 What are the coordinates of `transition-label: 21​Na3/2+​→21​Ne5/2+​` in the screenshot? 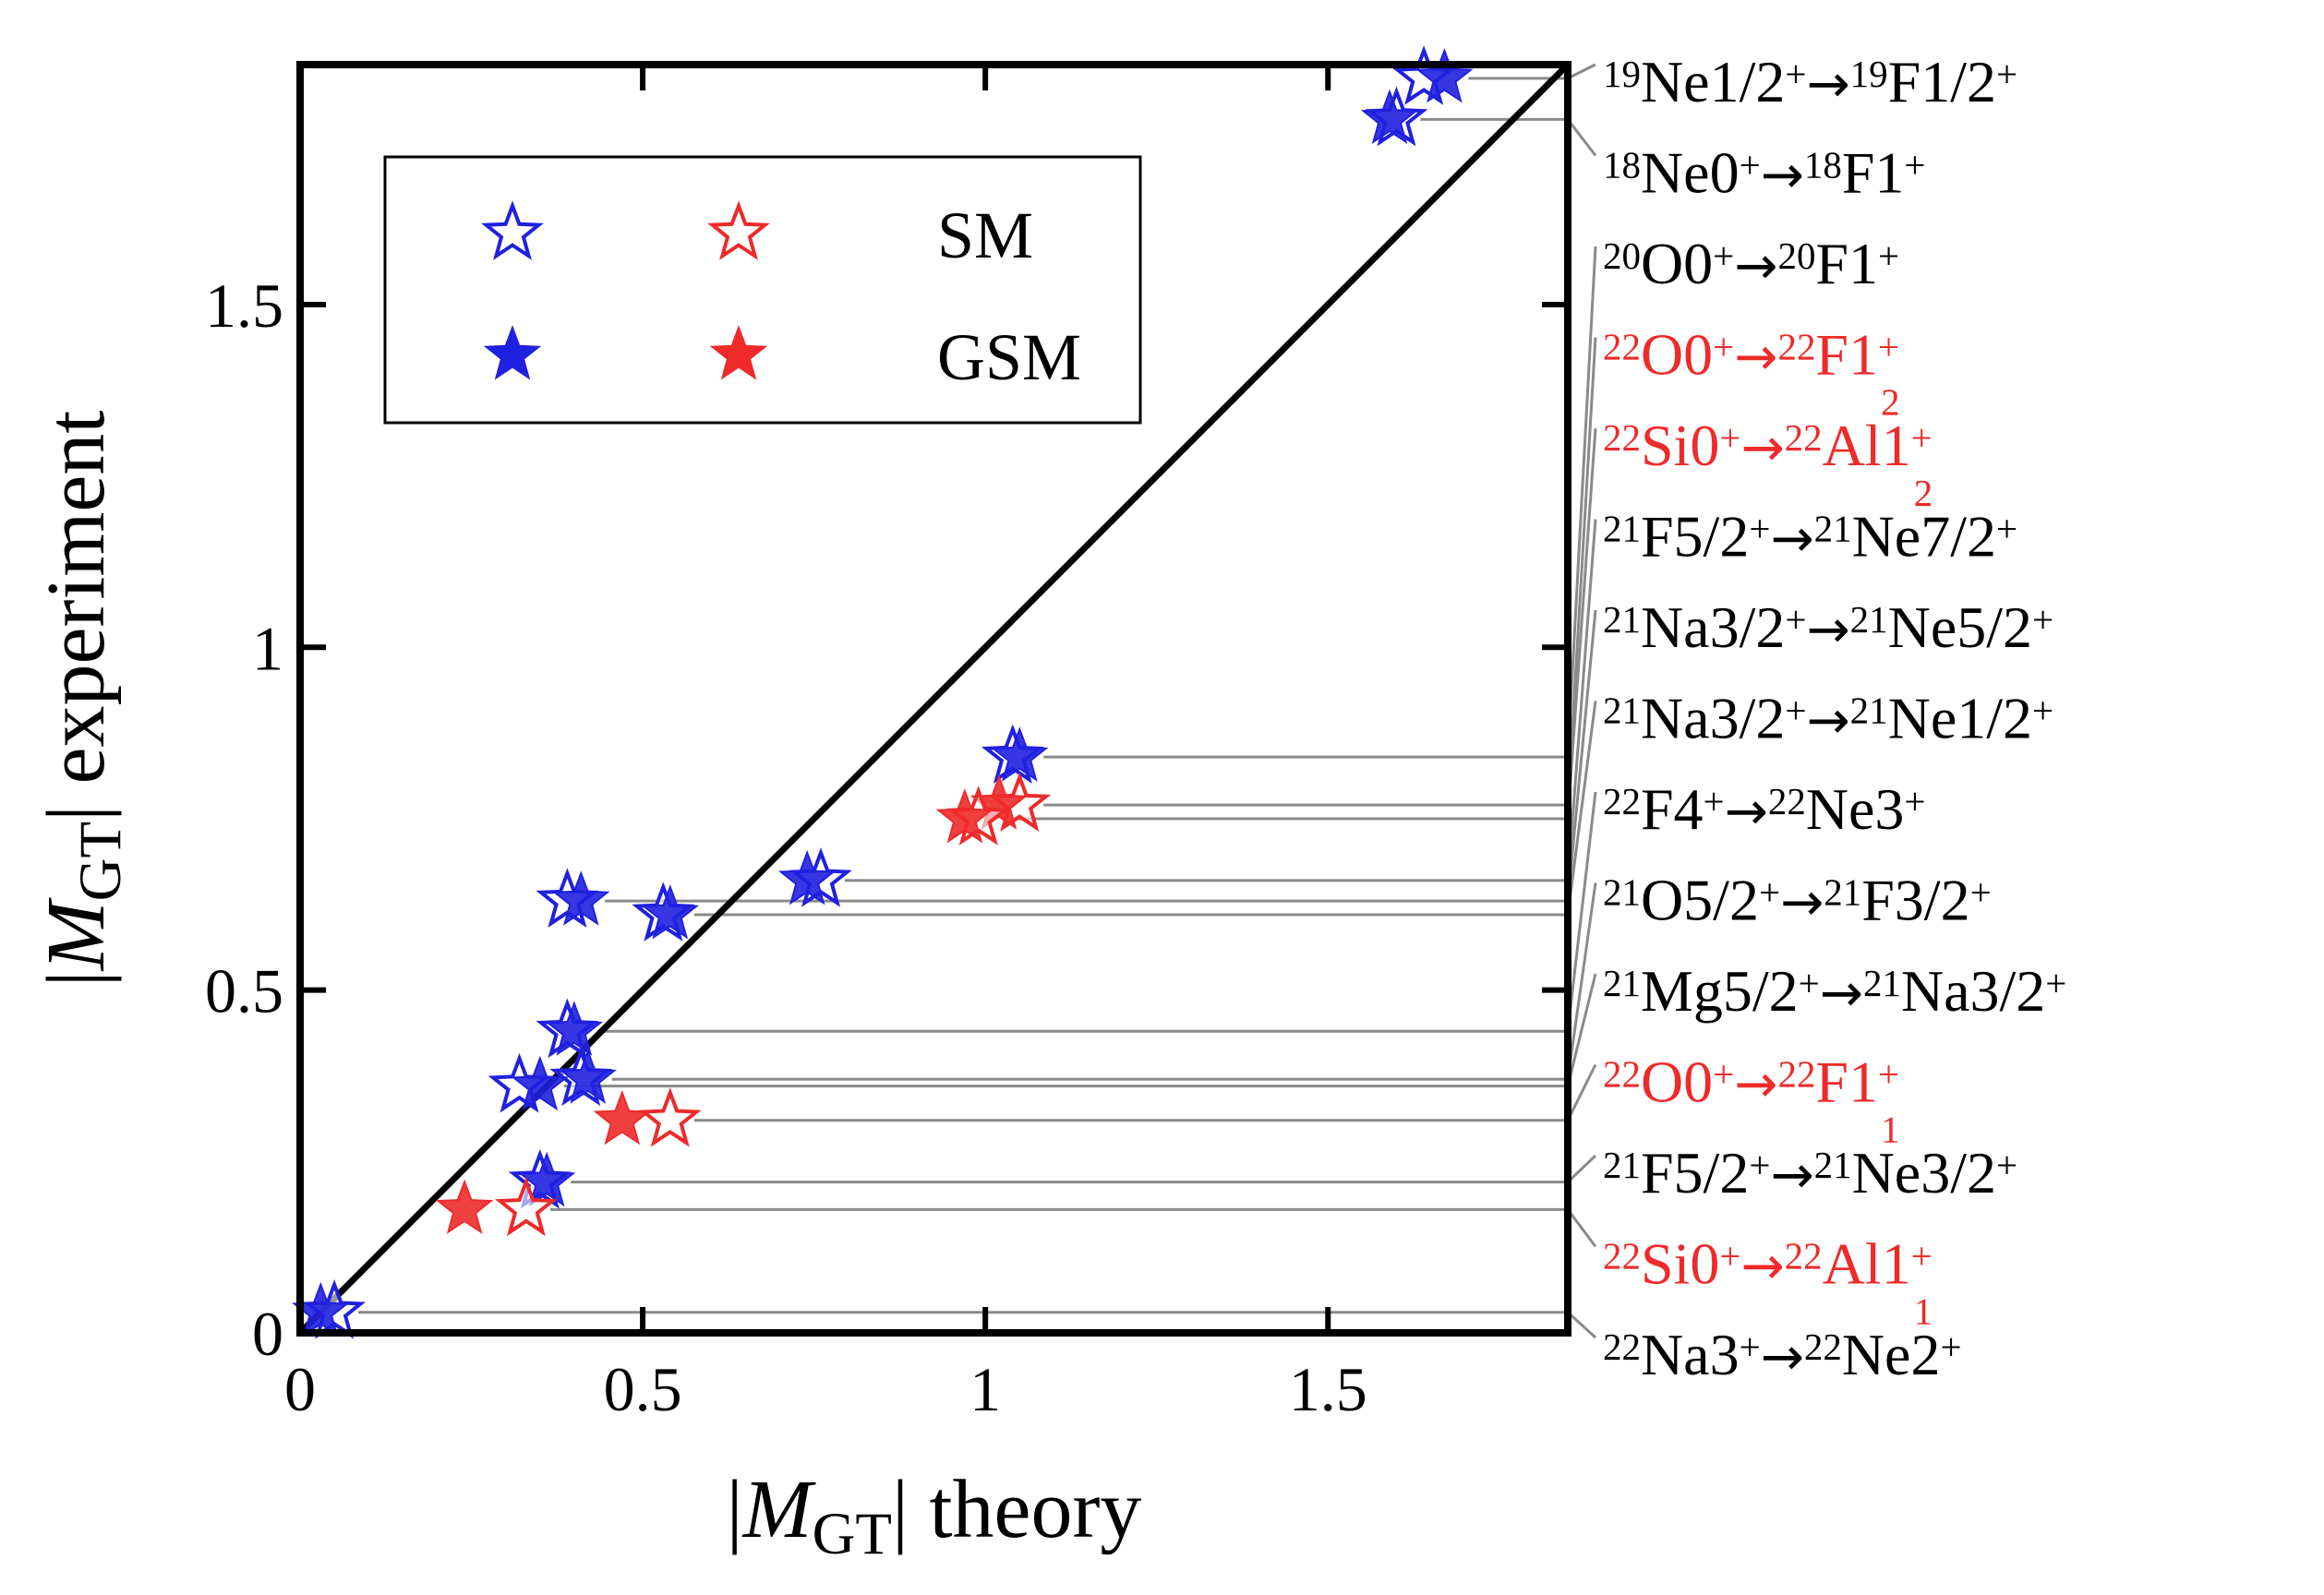 It's located at (1828, 627).